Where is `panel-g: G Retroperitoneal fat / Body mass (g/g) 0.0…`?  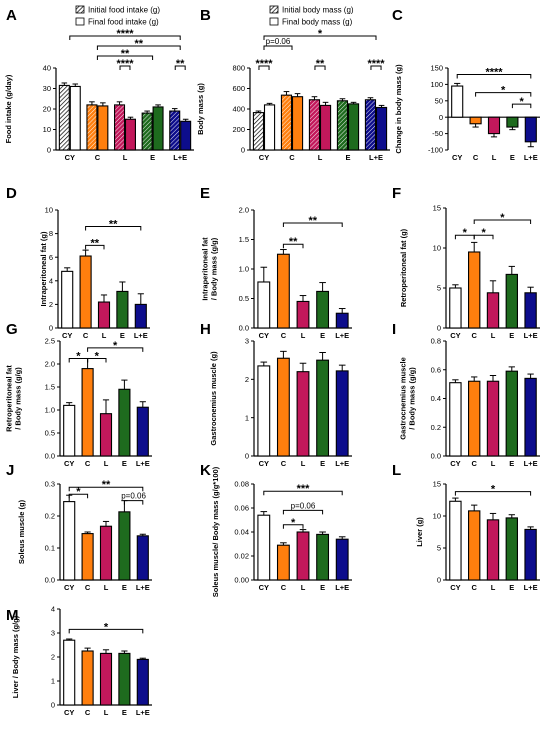 panel-g: G Retroperitoneal fat / Body mass (g/g) 0.0… is located at coordinates (78, 394).